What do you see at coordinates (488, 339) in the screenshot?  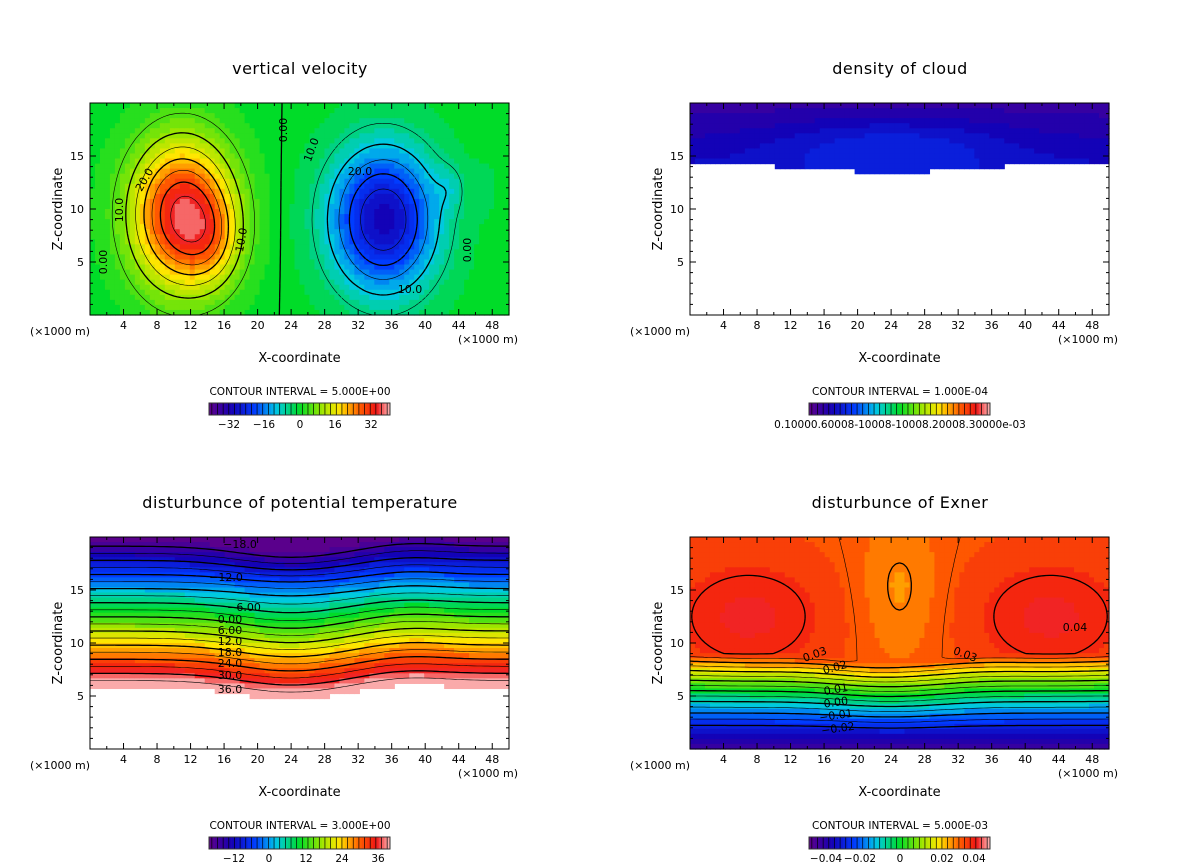 I see `x-unit-right: (×1000 m)` at bounding box center [488, 339].